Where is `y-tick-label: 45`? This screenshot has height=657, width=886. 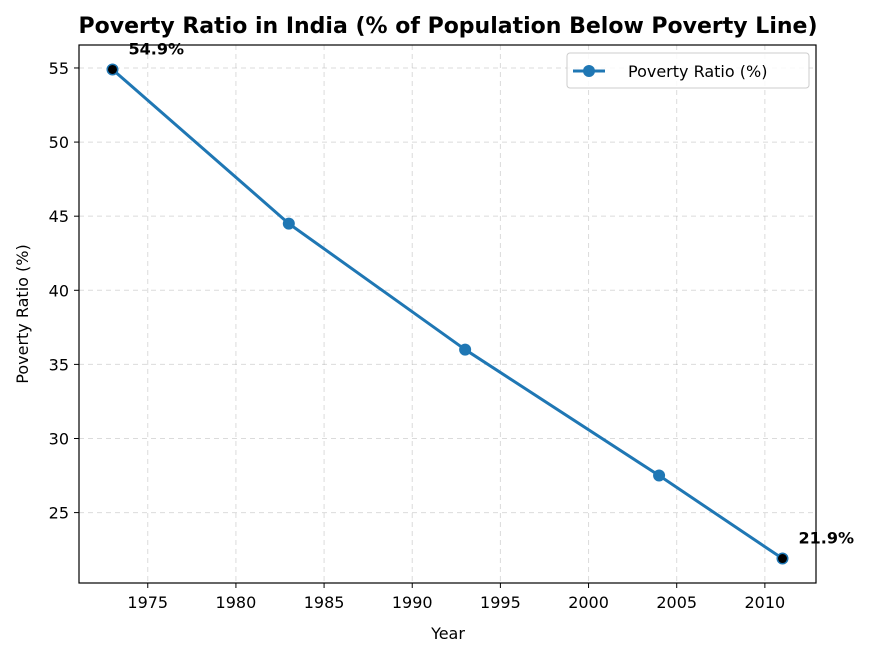 y-tick-label: 45 is located at coordinates (59, 216).